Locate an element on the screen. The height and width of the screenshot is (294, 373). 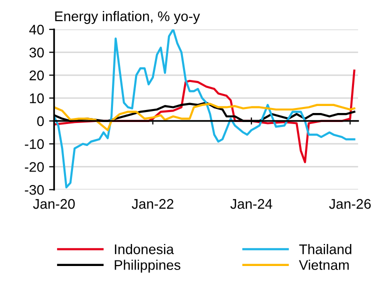
x-tick-label: Jan-24 is located at coordinates (251, 204).